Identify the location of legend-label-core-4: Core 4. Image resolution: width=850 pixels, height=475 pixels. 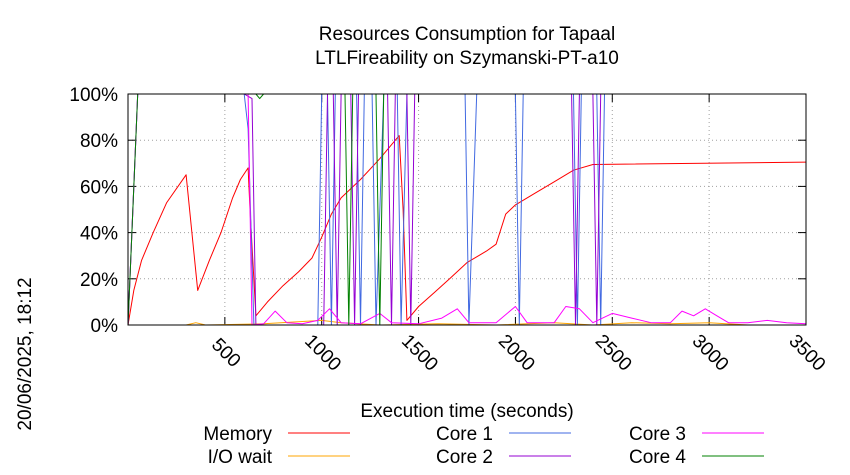
(657, 457).